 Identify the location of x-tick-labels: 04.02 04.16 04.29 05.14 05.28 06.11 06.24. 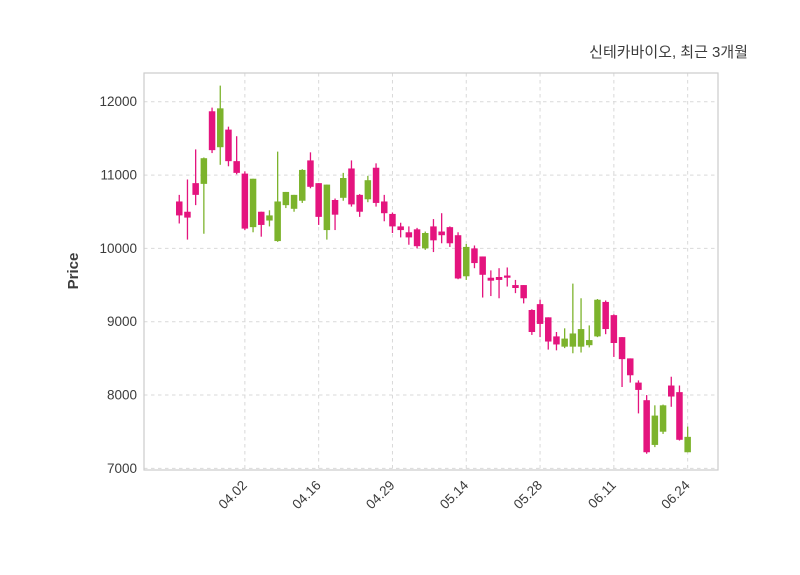
(454, 494).